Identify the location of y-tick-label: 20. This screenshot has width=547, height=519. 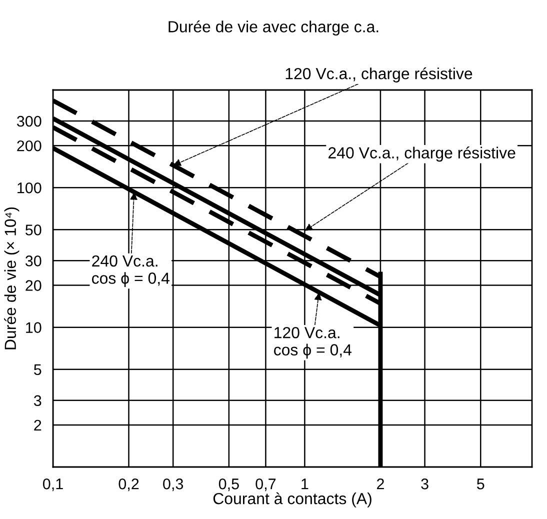
(34, 285).